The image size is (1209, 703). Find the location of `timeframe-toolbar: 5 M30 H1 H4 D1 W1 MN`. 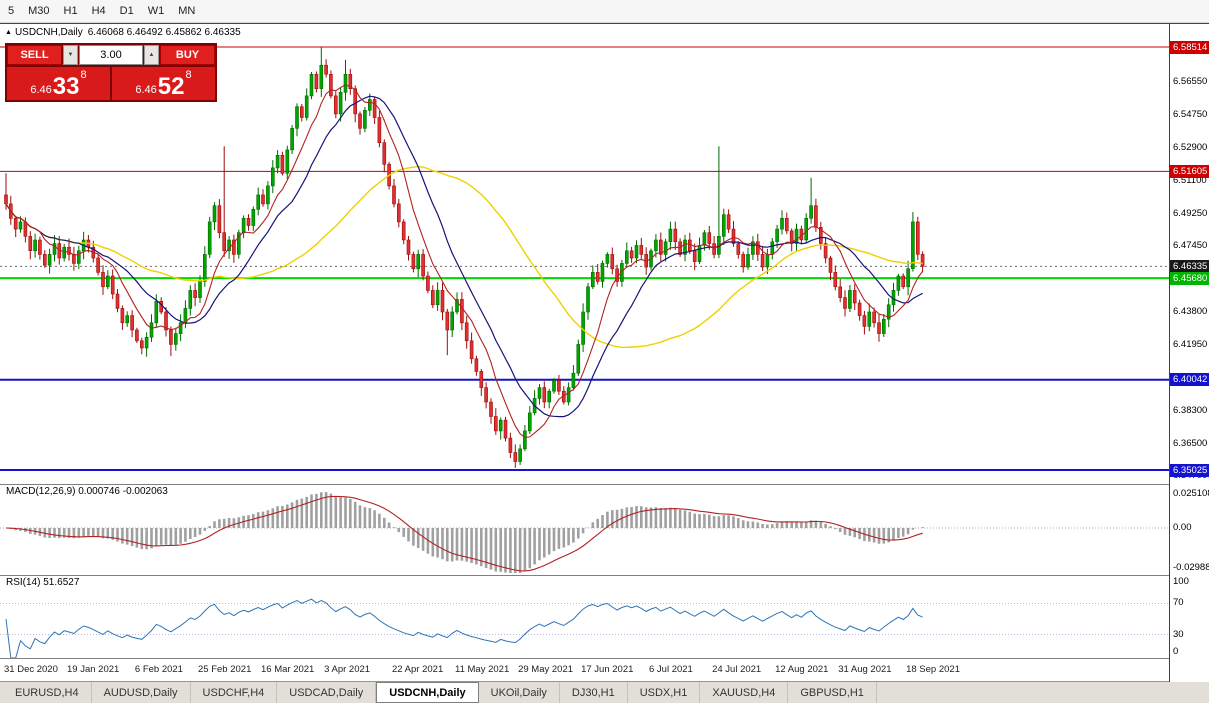

timeframe-toolbar: 5 M30 H1 H4 D1 W1 MN is located at coordinates (604, 11).